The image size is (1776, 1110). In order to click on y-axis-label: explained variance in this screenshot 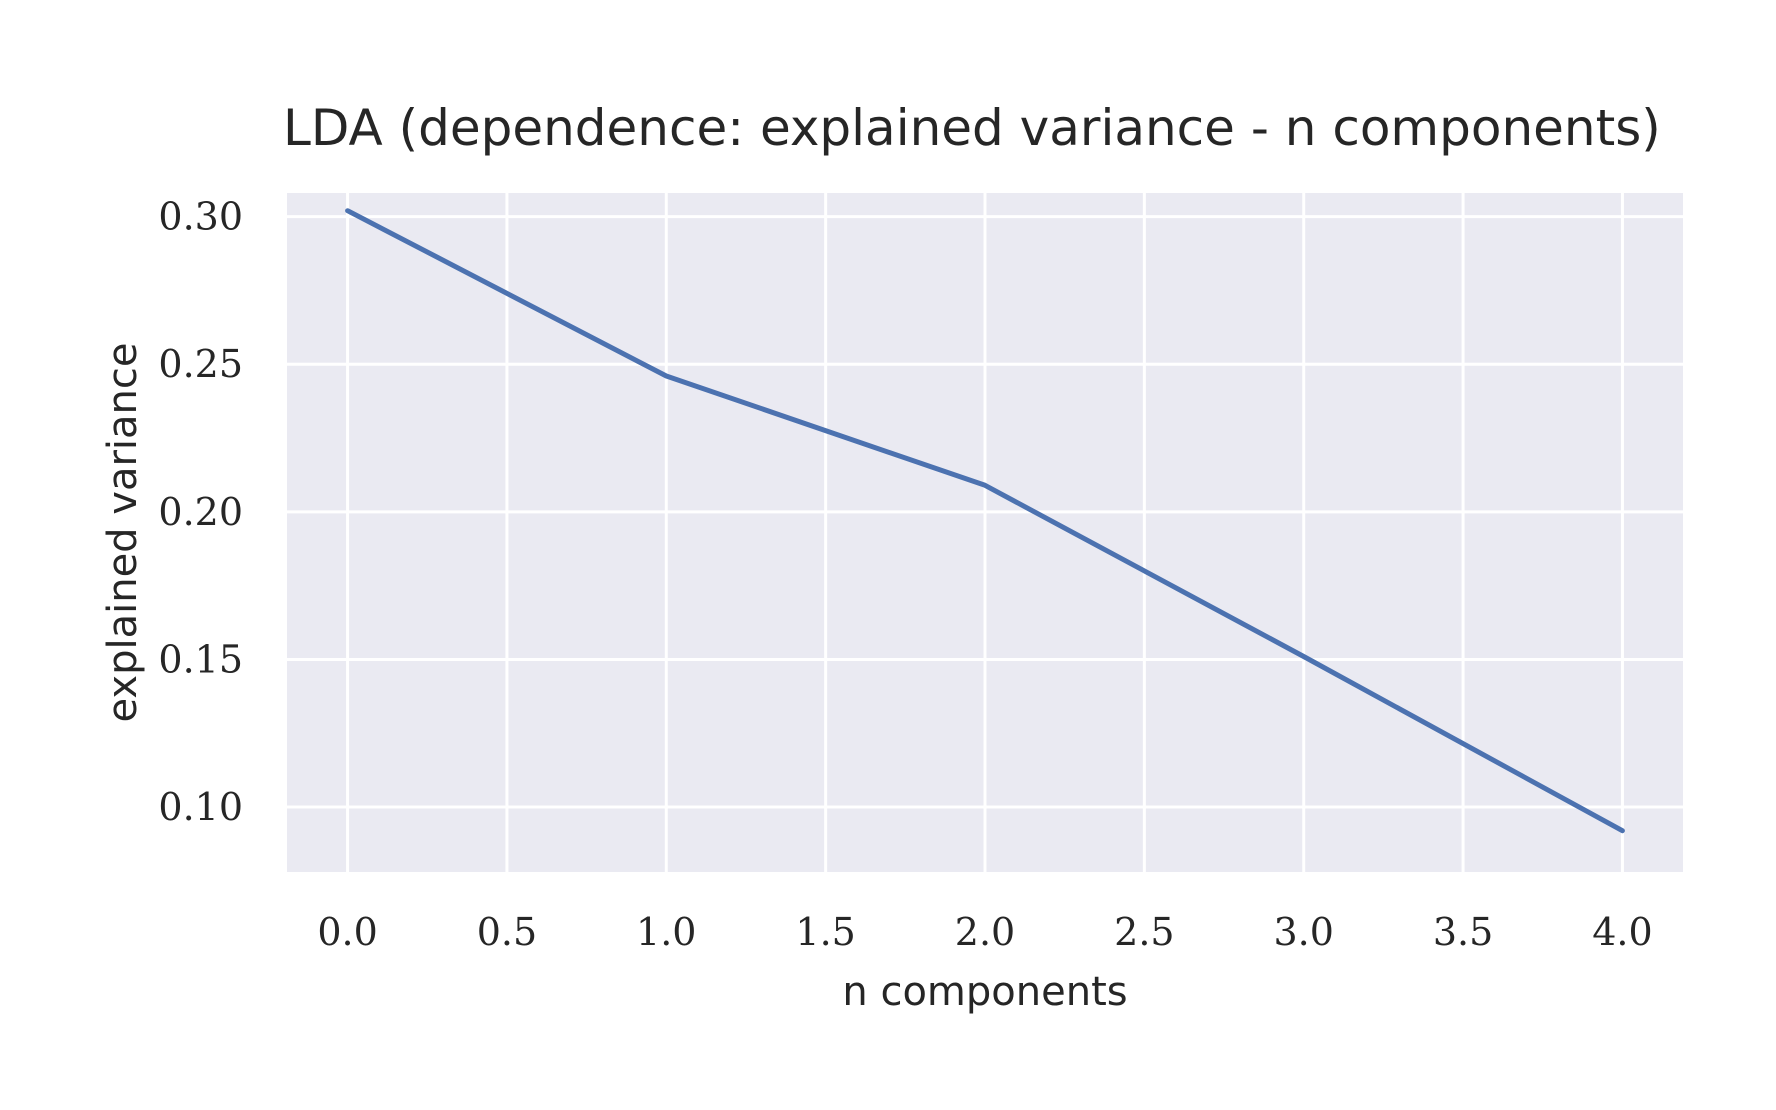, I will do `click(123, 533)`.